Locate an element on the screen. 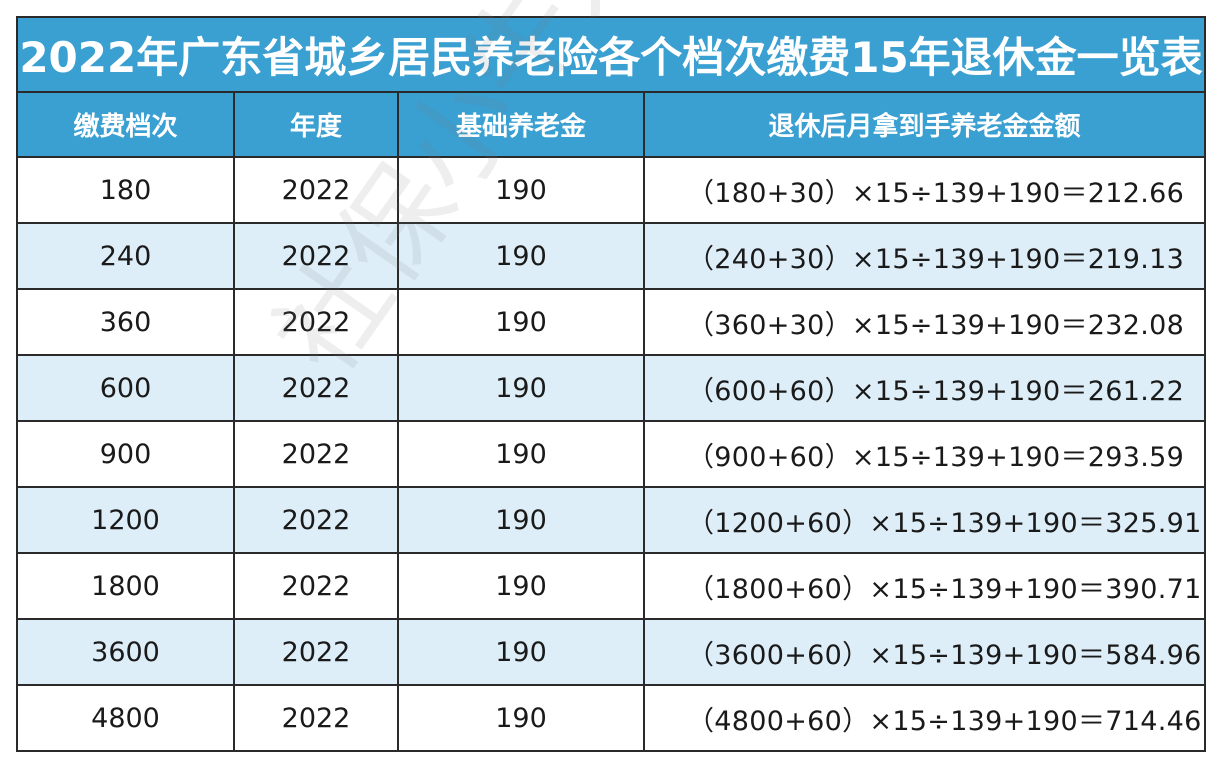 The image size is (1222, 768). header-year: 年度 is located at coordinates (316, 125).